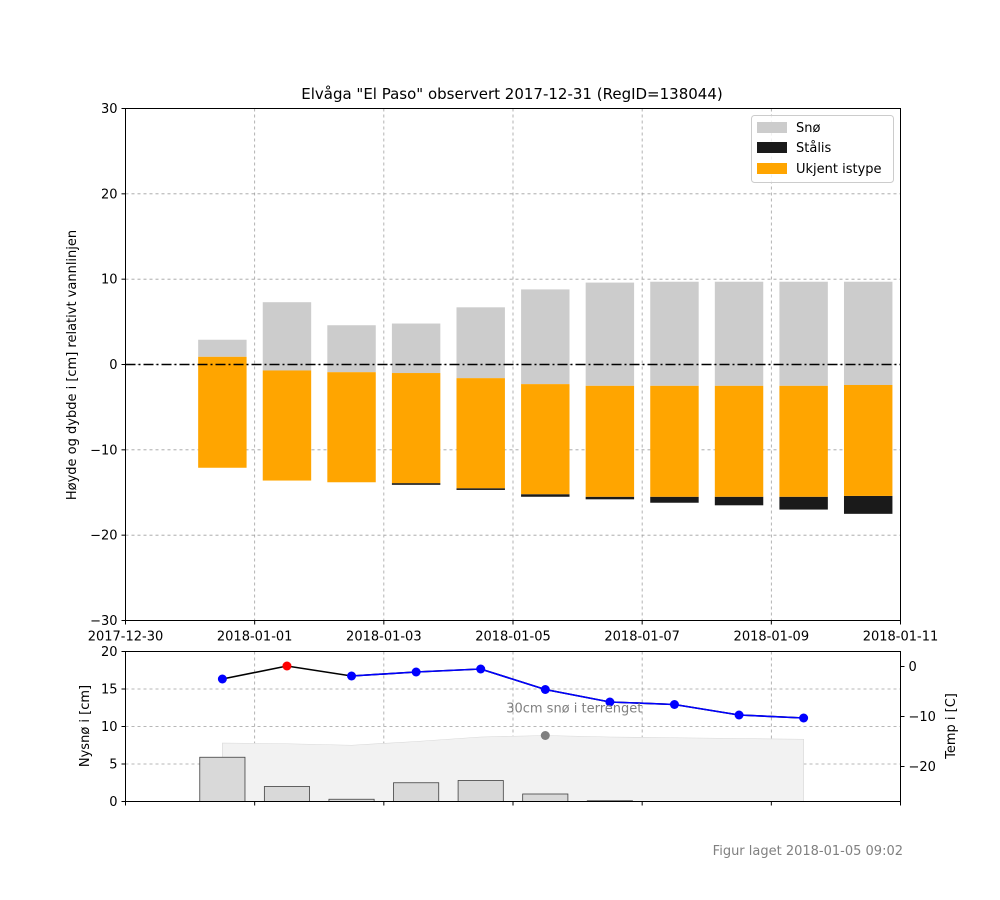 This screenshot has height=900, width=1000. I want to click on temp-line-blue, so click(577, 693).